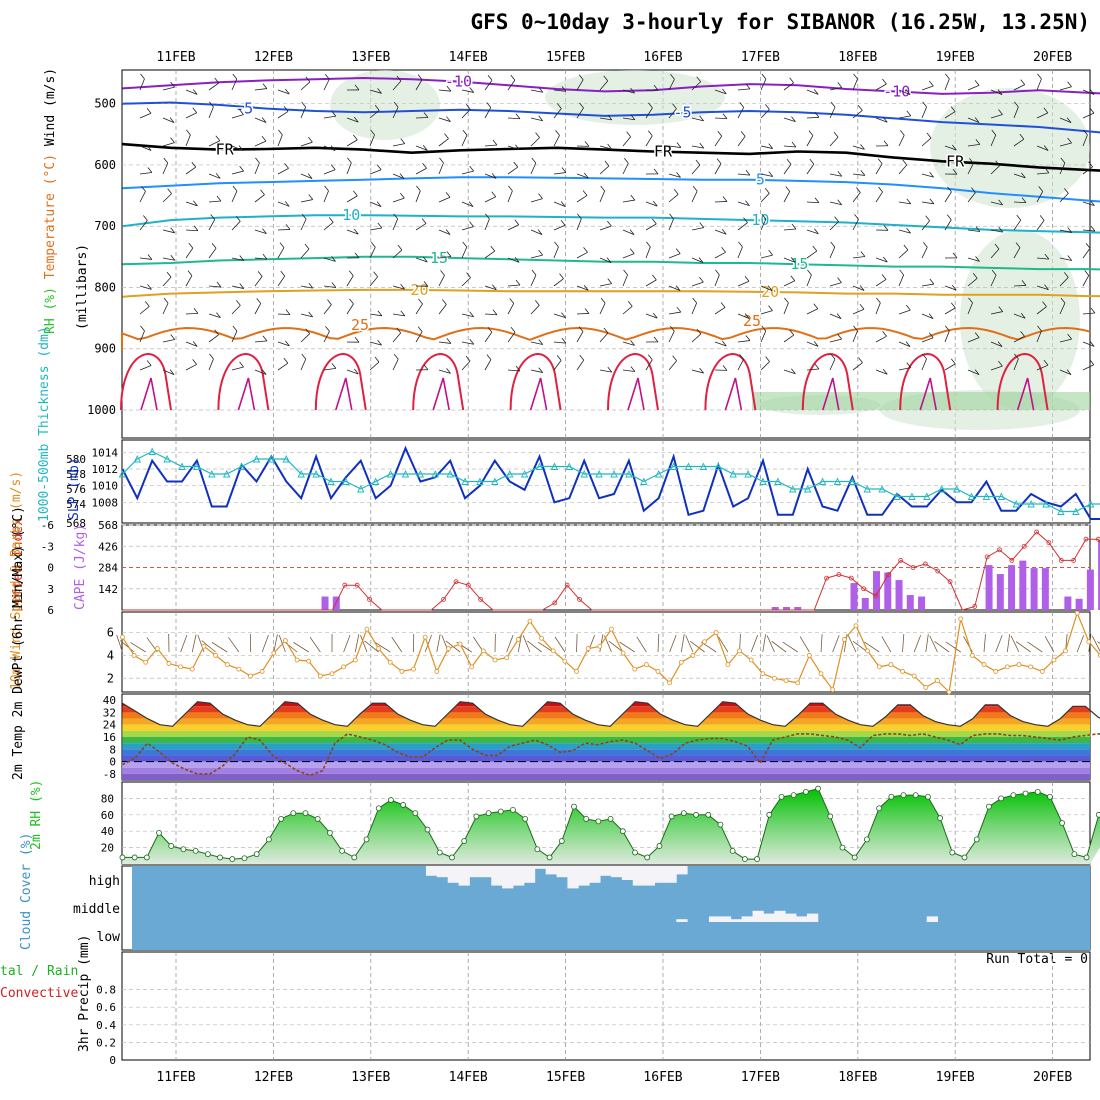 The width and height of the screenshot is (1100, 1100). I want to click on x-tick-label: 17FEB, so click(760, 1077).